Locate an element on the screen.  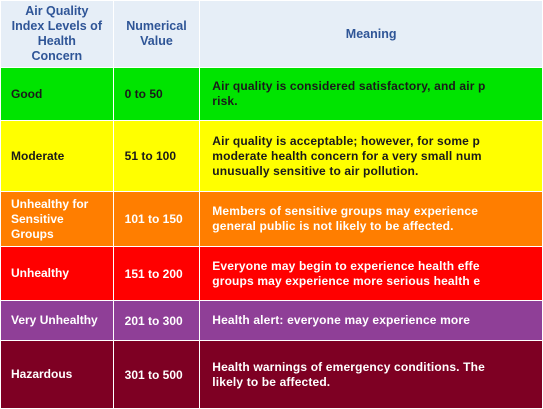
value-cell: 201 to 300 is located at coordinates (156, 320).